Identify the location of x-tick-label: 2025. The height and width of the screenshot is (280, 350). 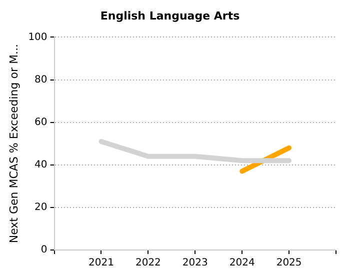
(289, 263).